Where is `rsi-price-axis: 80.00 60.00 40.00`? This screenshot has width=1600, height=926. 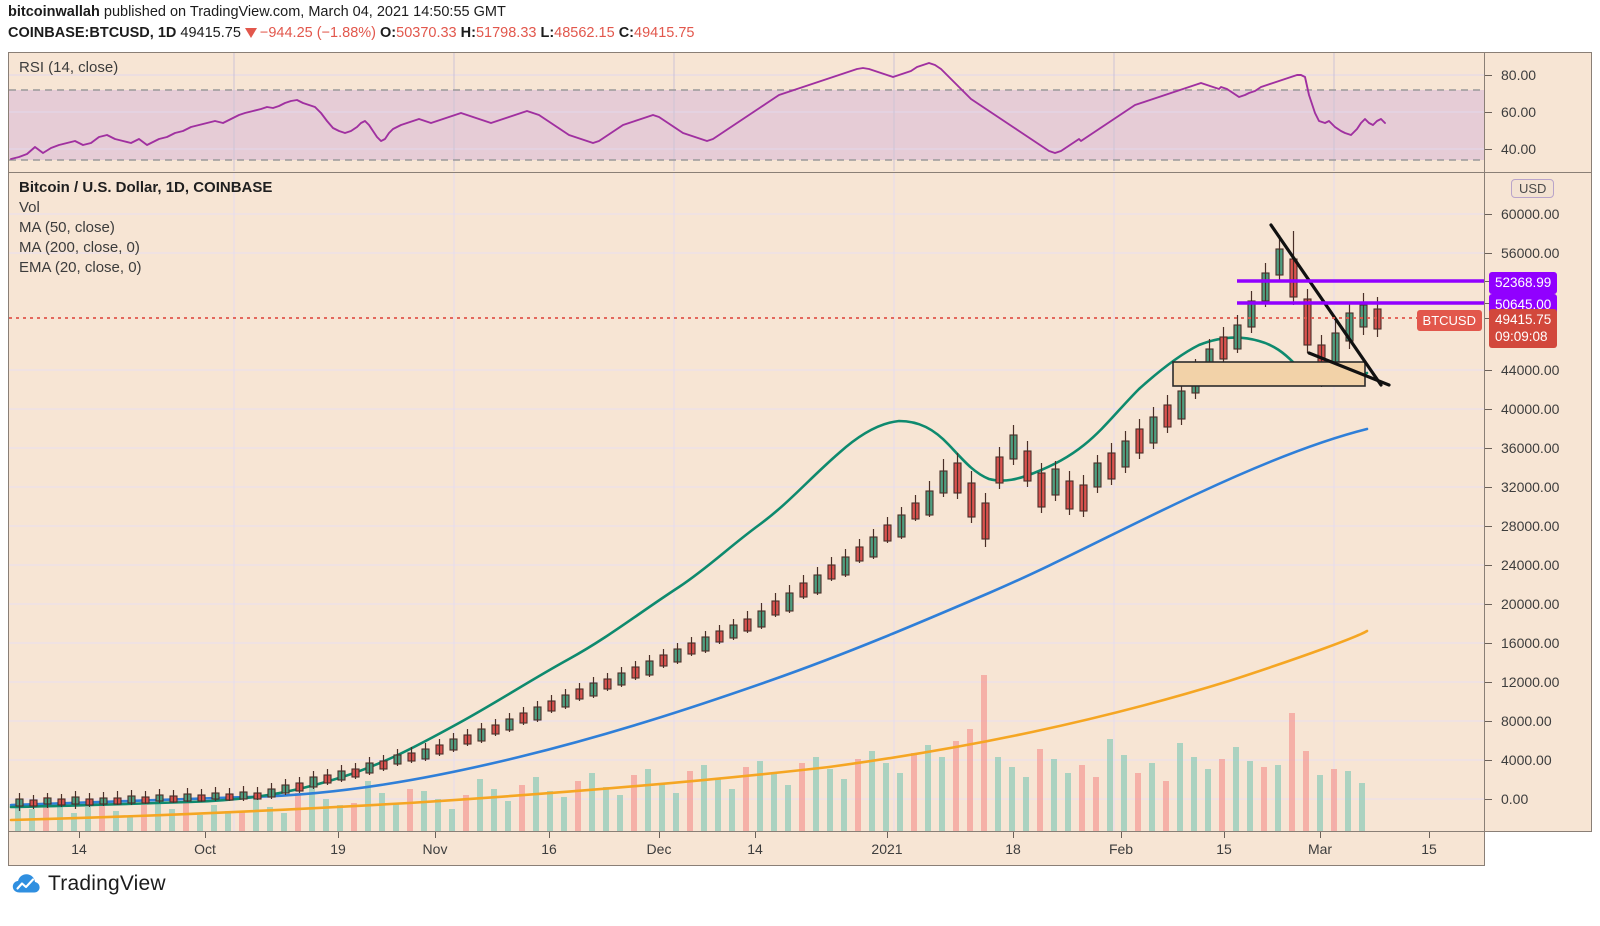 rsi-price-axis: 80.00 60.00 40.00 is located at coordinates (1538, 112).